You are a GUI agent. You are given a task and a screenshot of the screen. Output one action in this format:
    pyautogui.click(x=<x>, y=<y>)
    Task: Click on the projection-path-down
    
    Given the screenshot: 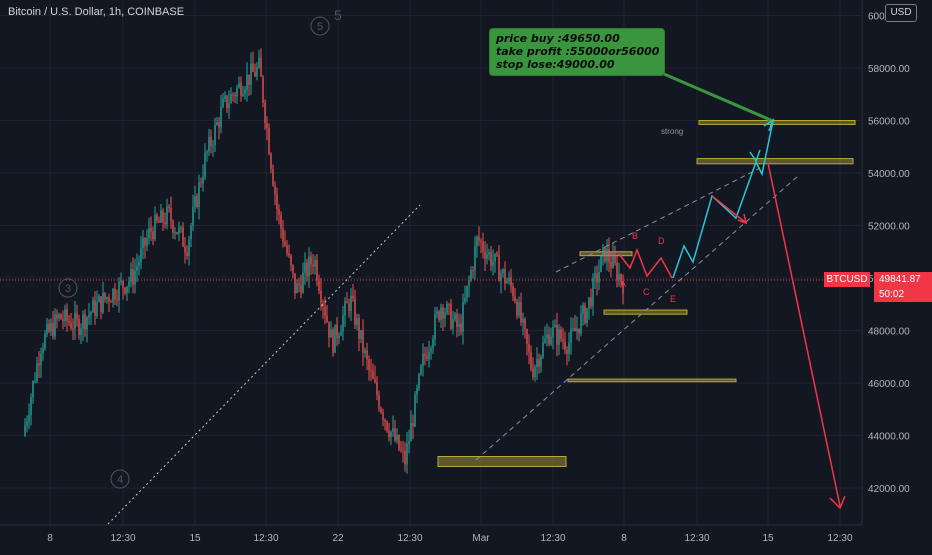 What is the action you would take?
    pyautogui.click(x=804, y=334)
    